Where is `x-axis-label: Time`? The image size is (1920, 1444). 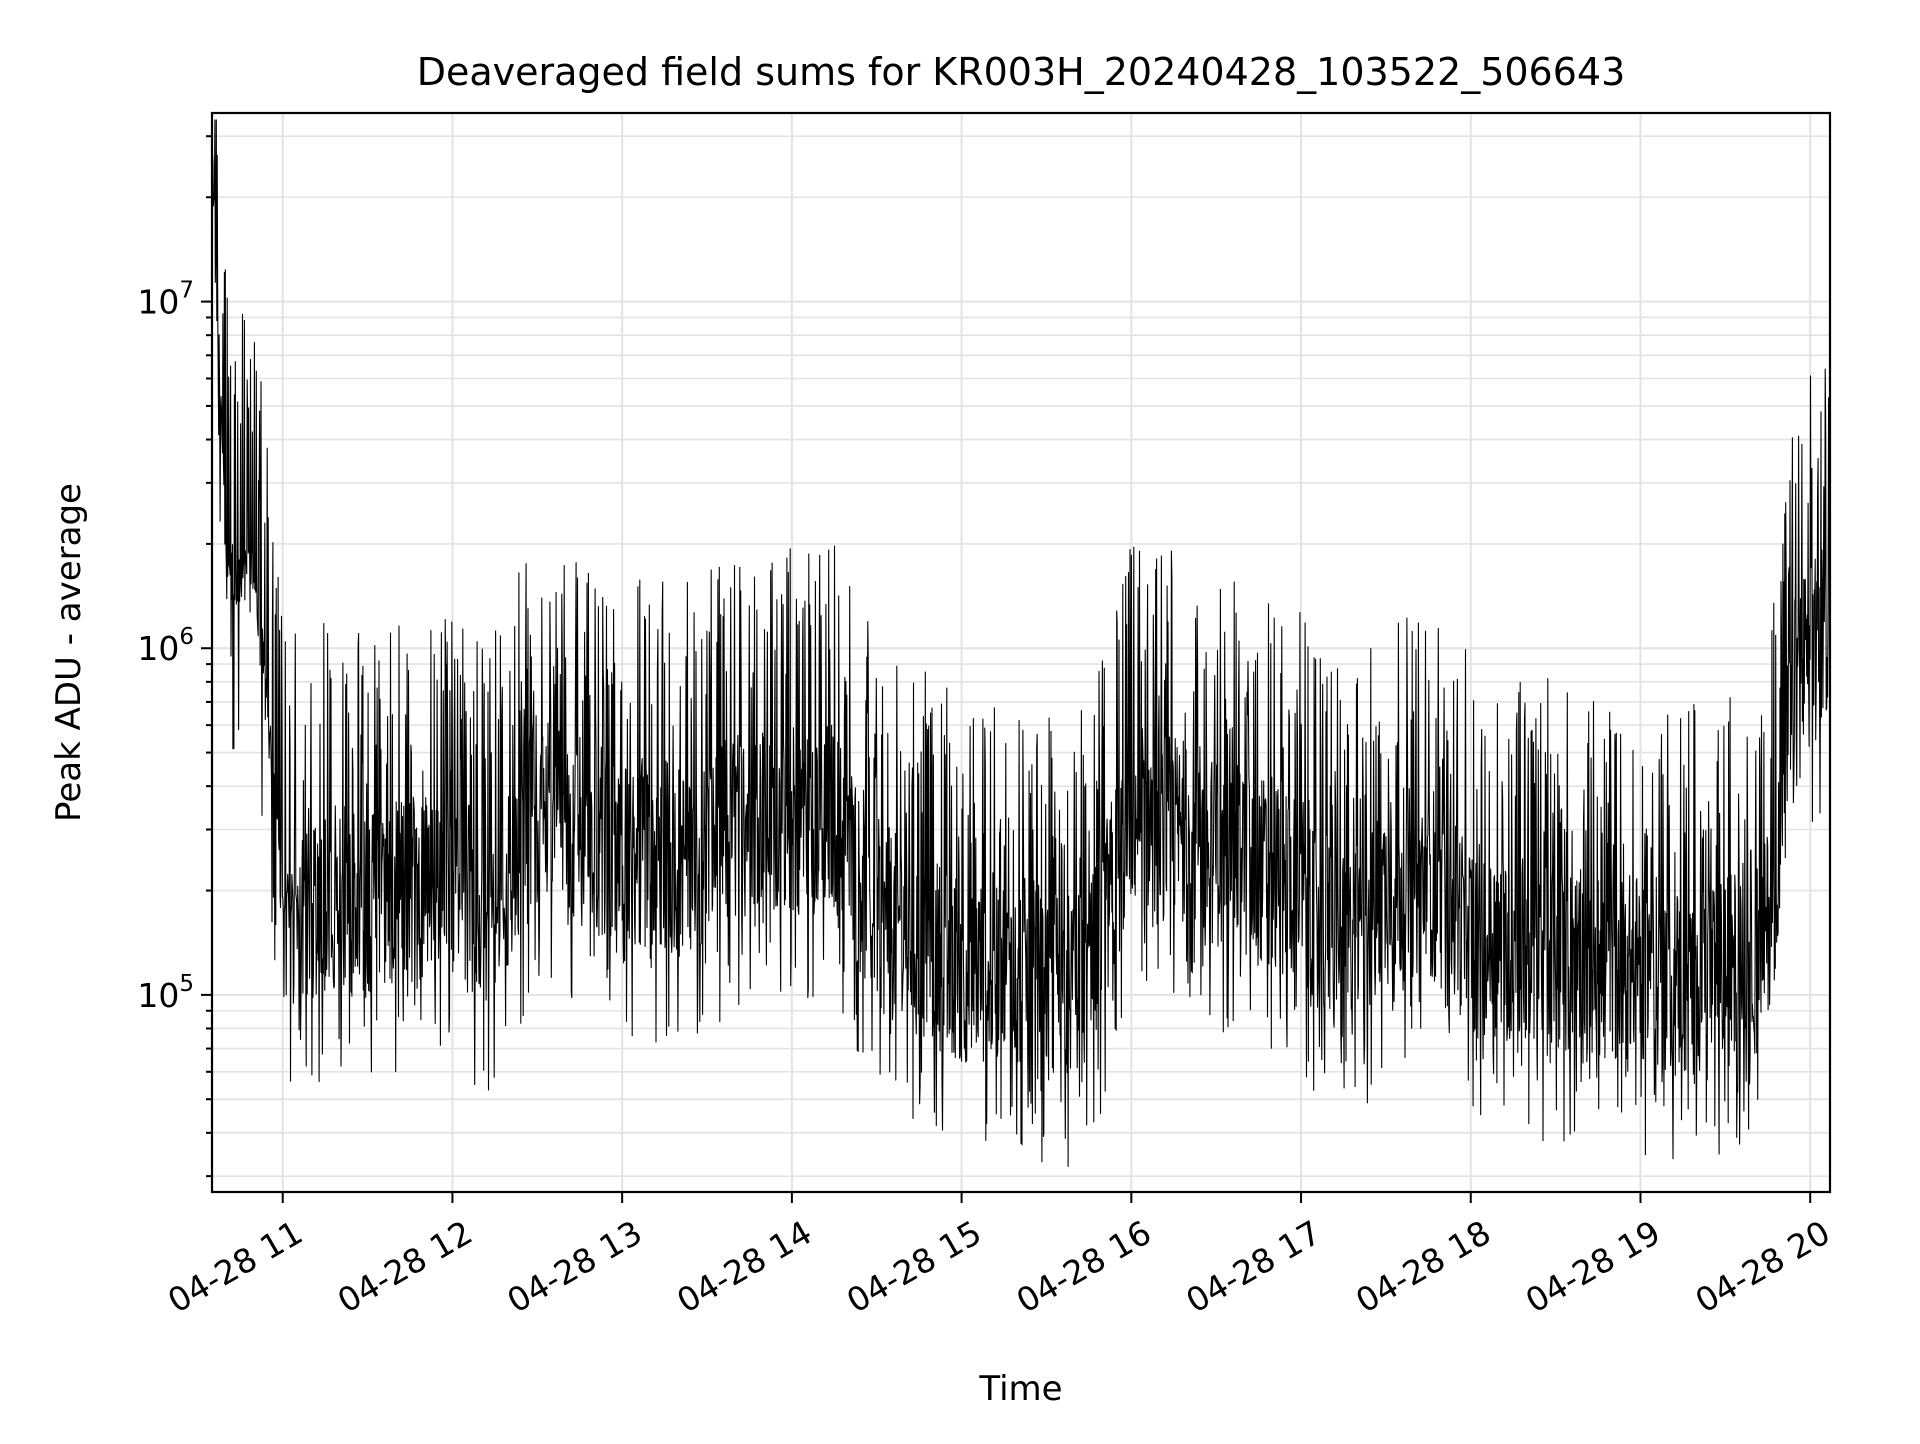
x-axis-label: Time is located at coordinates (1020, 1389).